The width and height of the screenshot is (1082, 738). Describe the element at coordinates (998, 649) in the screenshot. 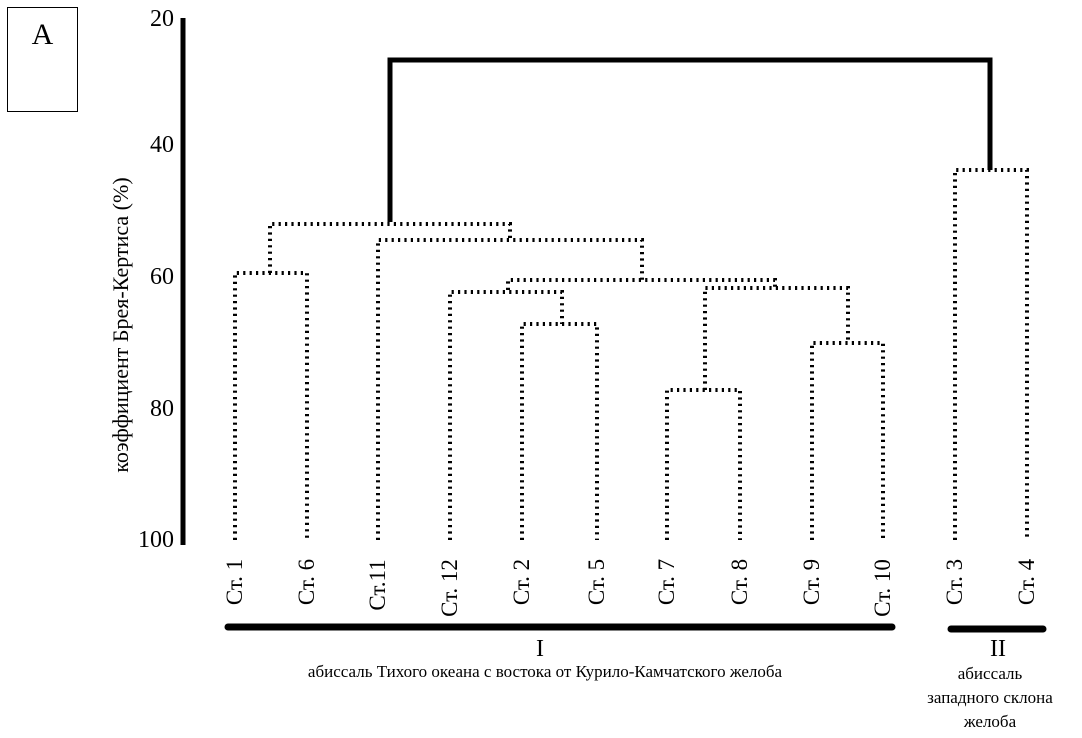

I see `group-ii-numeral: II` at that location.